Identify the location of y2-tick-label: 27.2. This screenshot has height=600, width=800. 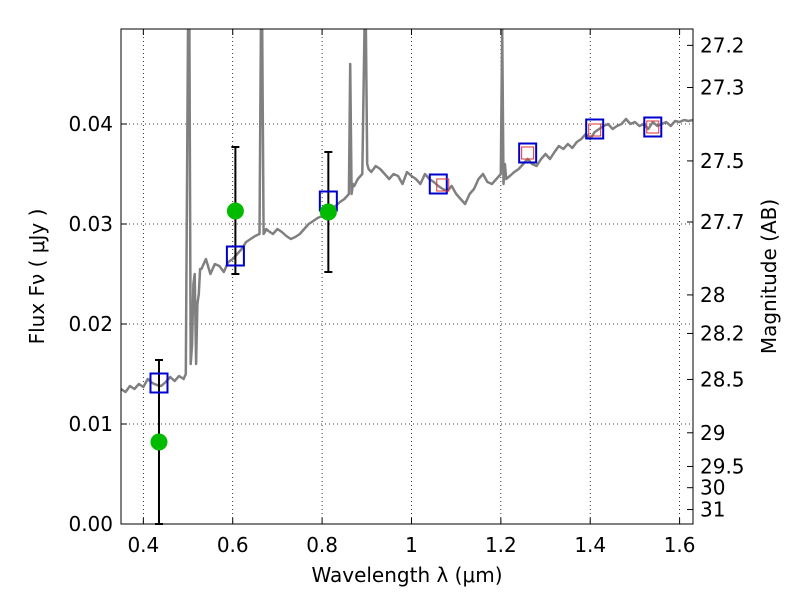
(722, 45).